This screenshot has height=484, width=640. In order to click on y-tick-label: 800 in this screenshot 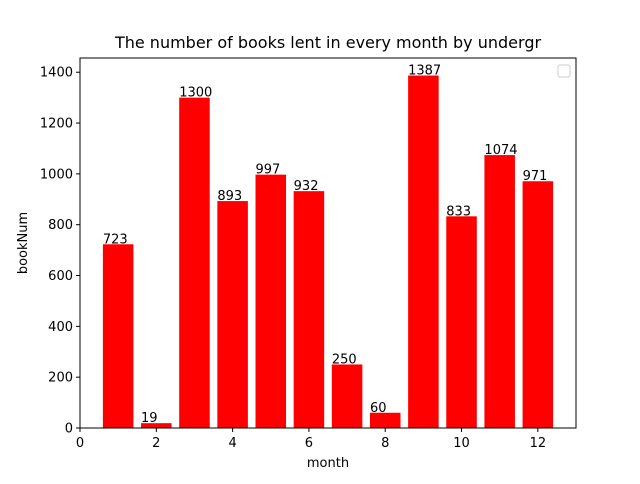, I will do `click(60, 225)`.